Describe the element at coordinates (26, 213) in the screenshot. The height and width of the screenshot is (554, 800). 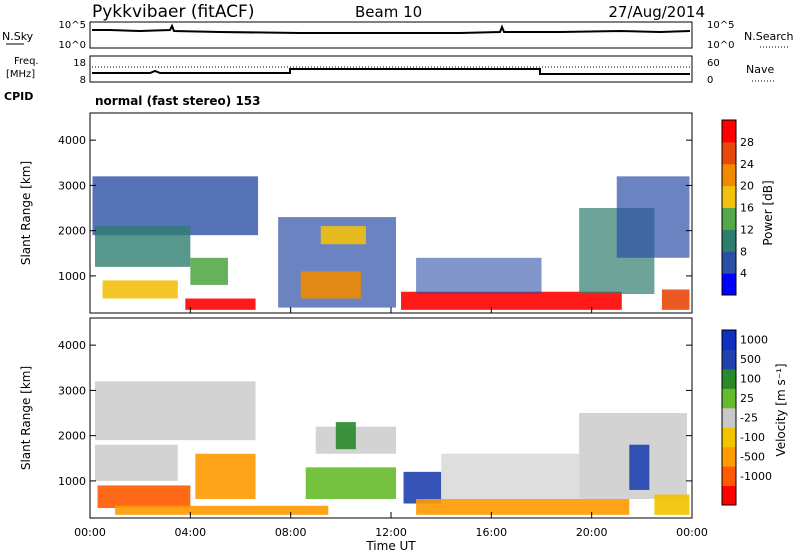
I see `power-ylabel: Slant Range [km]` at that location.